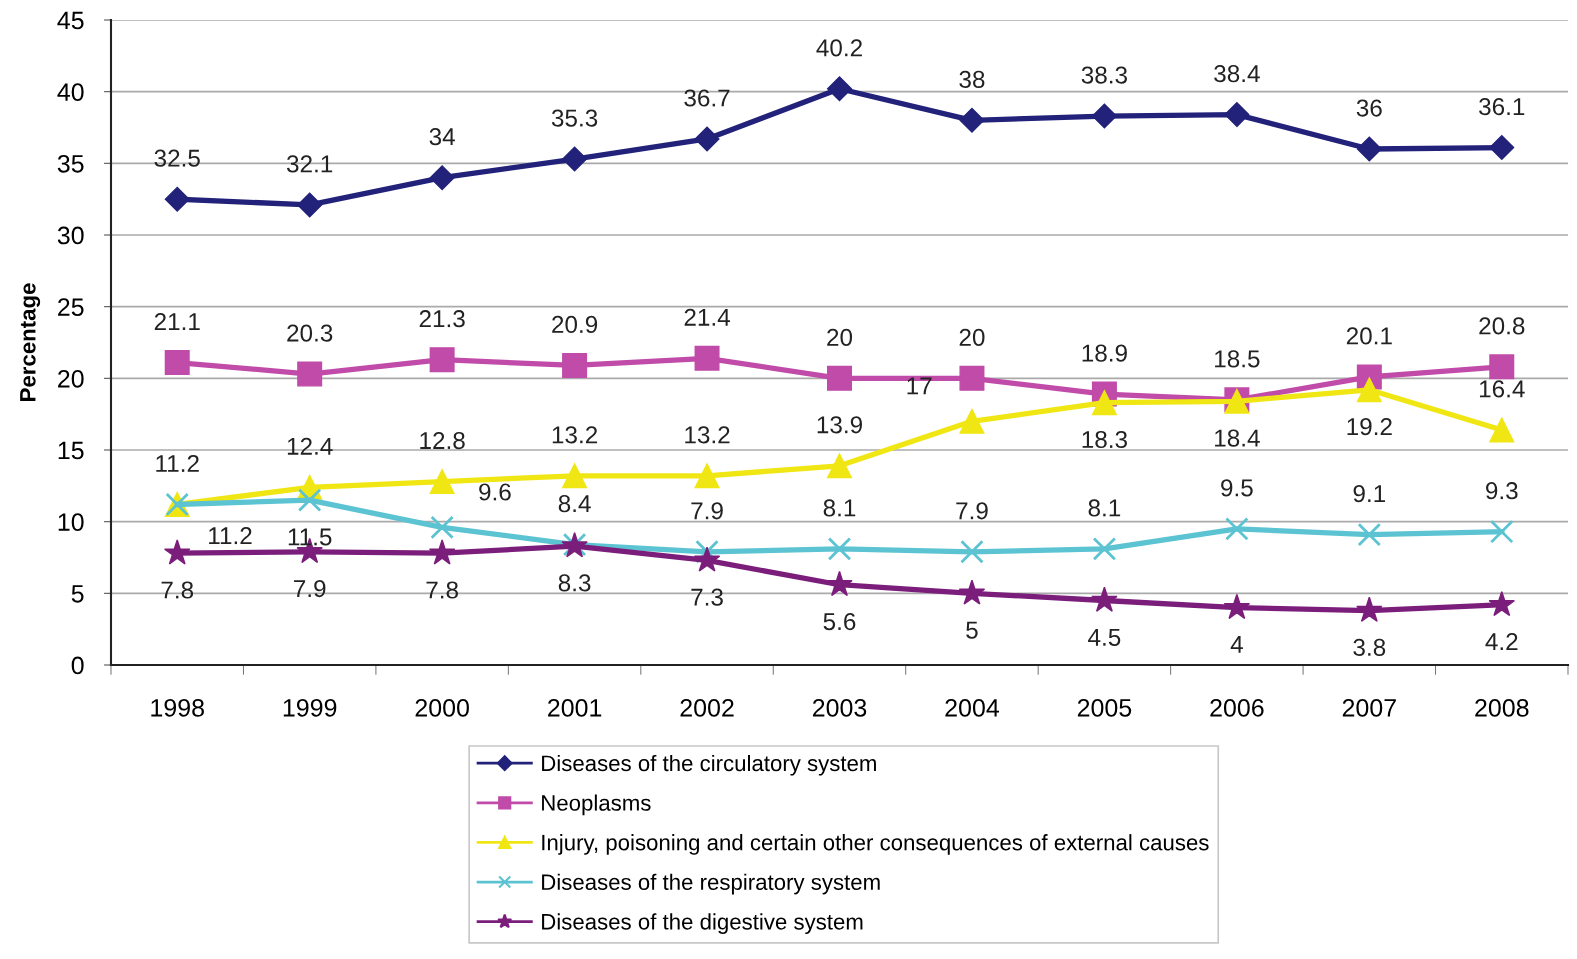  Describe the element at coordinates (77, 665) in the screenshot. I see `y-tick-label: 0` at that location.